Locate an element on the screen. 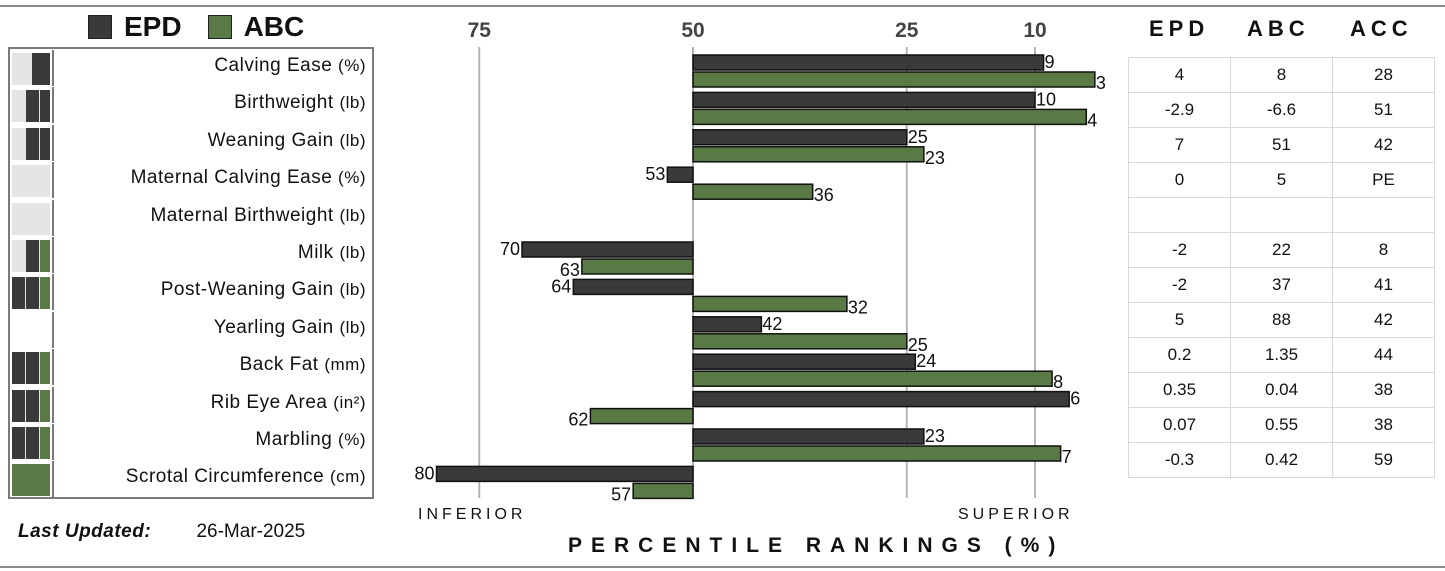 This screenshot has height=571, width=1445. abc-value-label: 62 is located at coordinates (578, 420).